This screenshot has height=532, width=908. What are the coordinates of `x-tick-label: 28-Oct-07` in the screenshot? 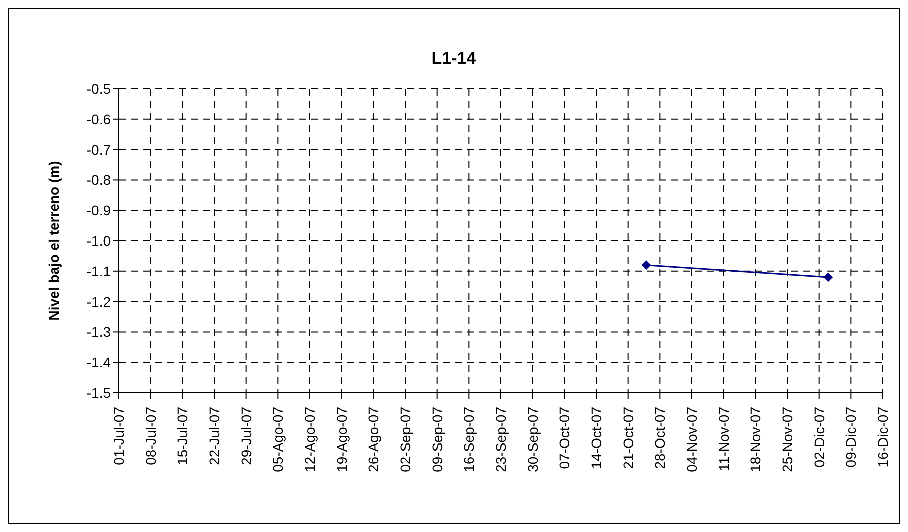 It's located at (660, 438).